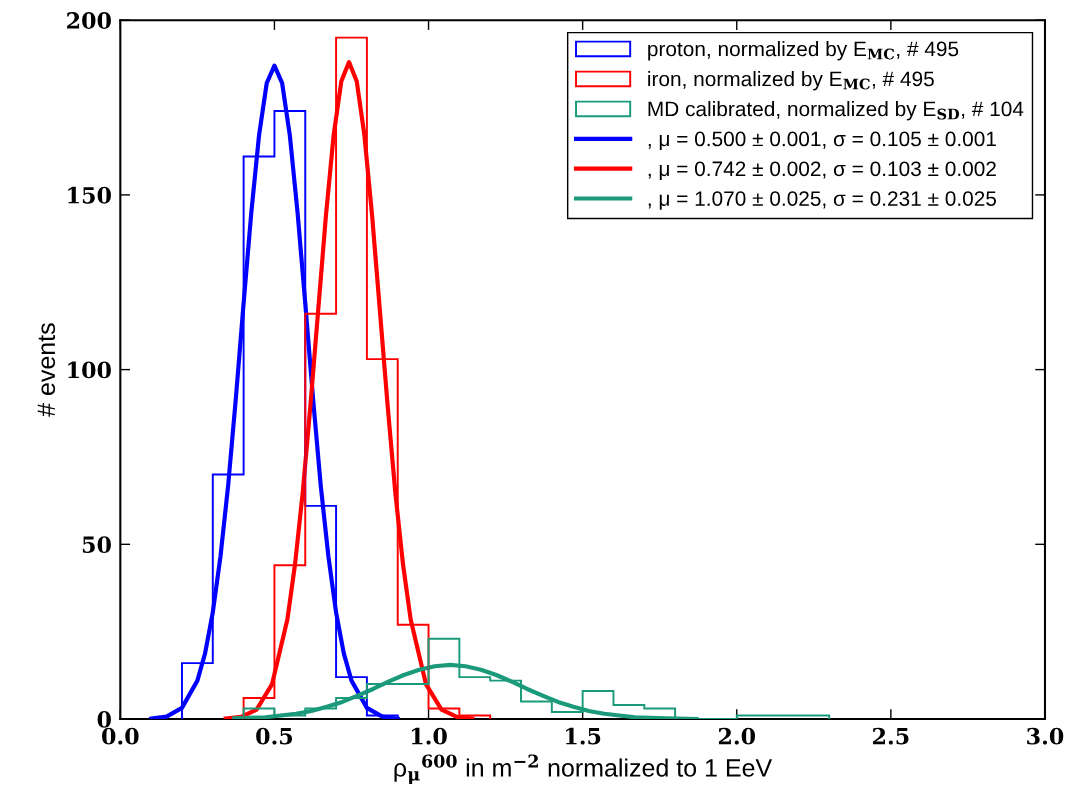 This screenshot has width=1084, height=807. Describe the element at coordinates (429, 736) in the screenshot. I see `x-tick-label: 1.0` at that location.